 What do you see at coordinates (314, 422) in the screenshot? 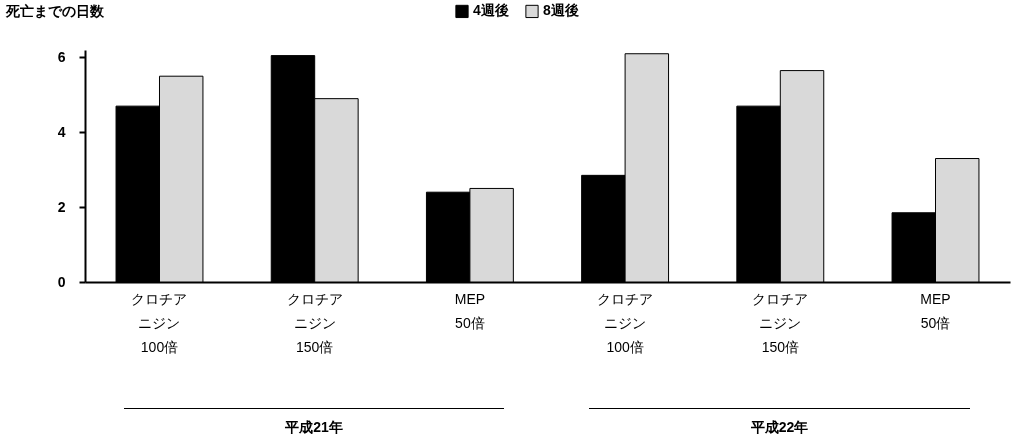
I see `text: 平成21年` at bounding box center [314, 422].